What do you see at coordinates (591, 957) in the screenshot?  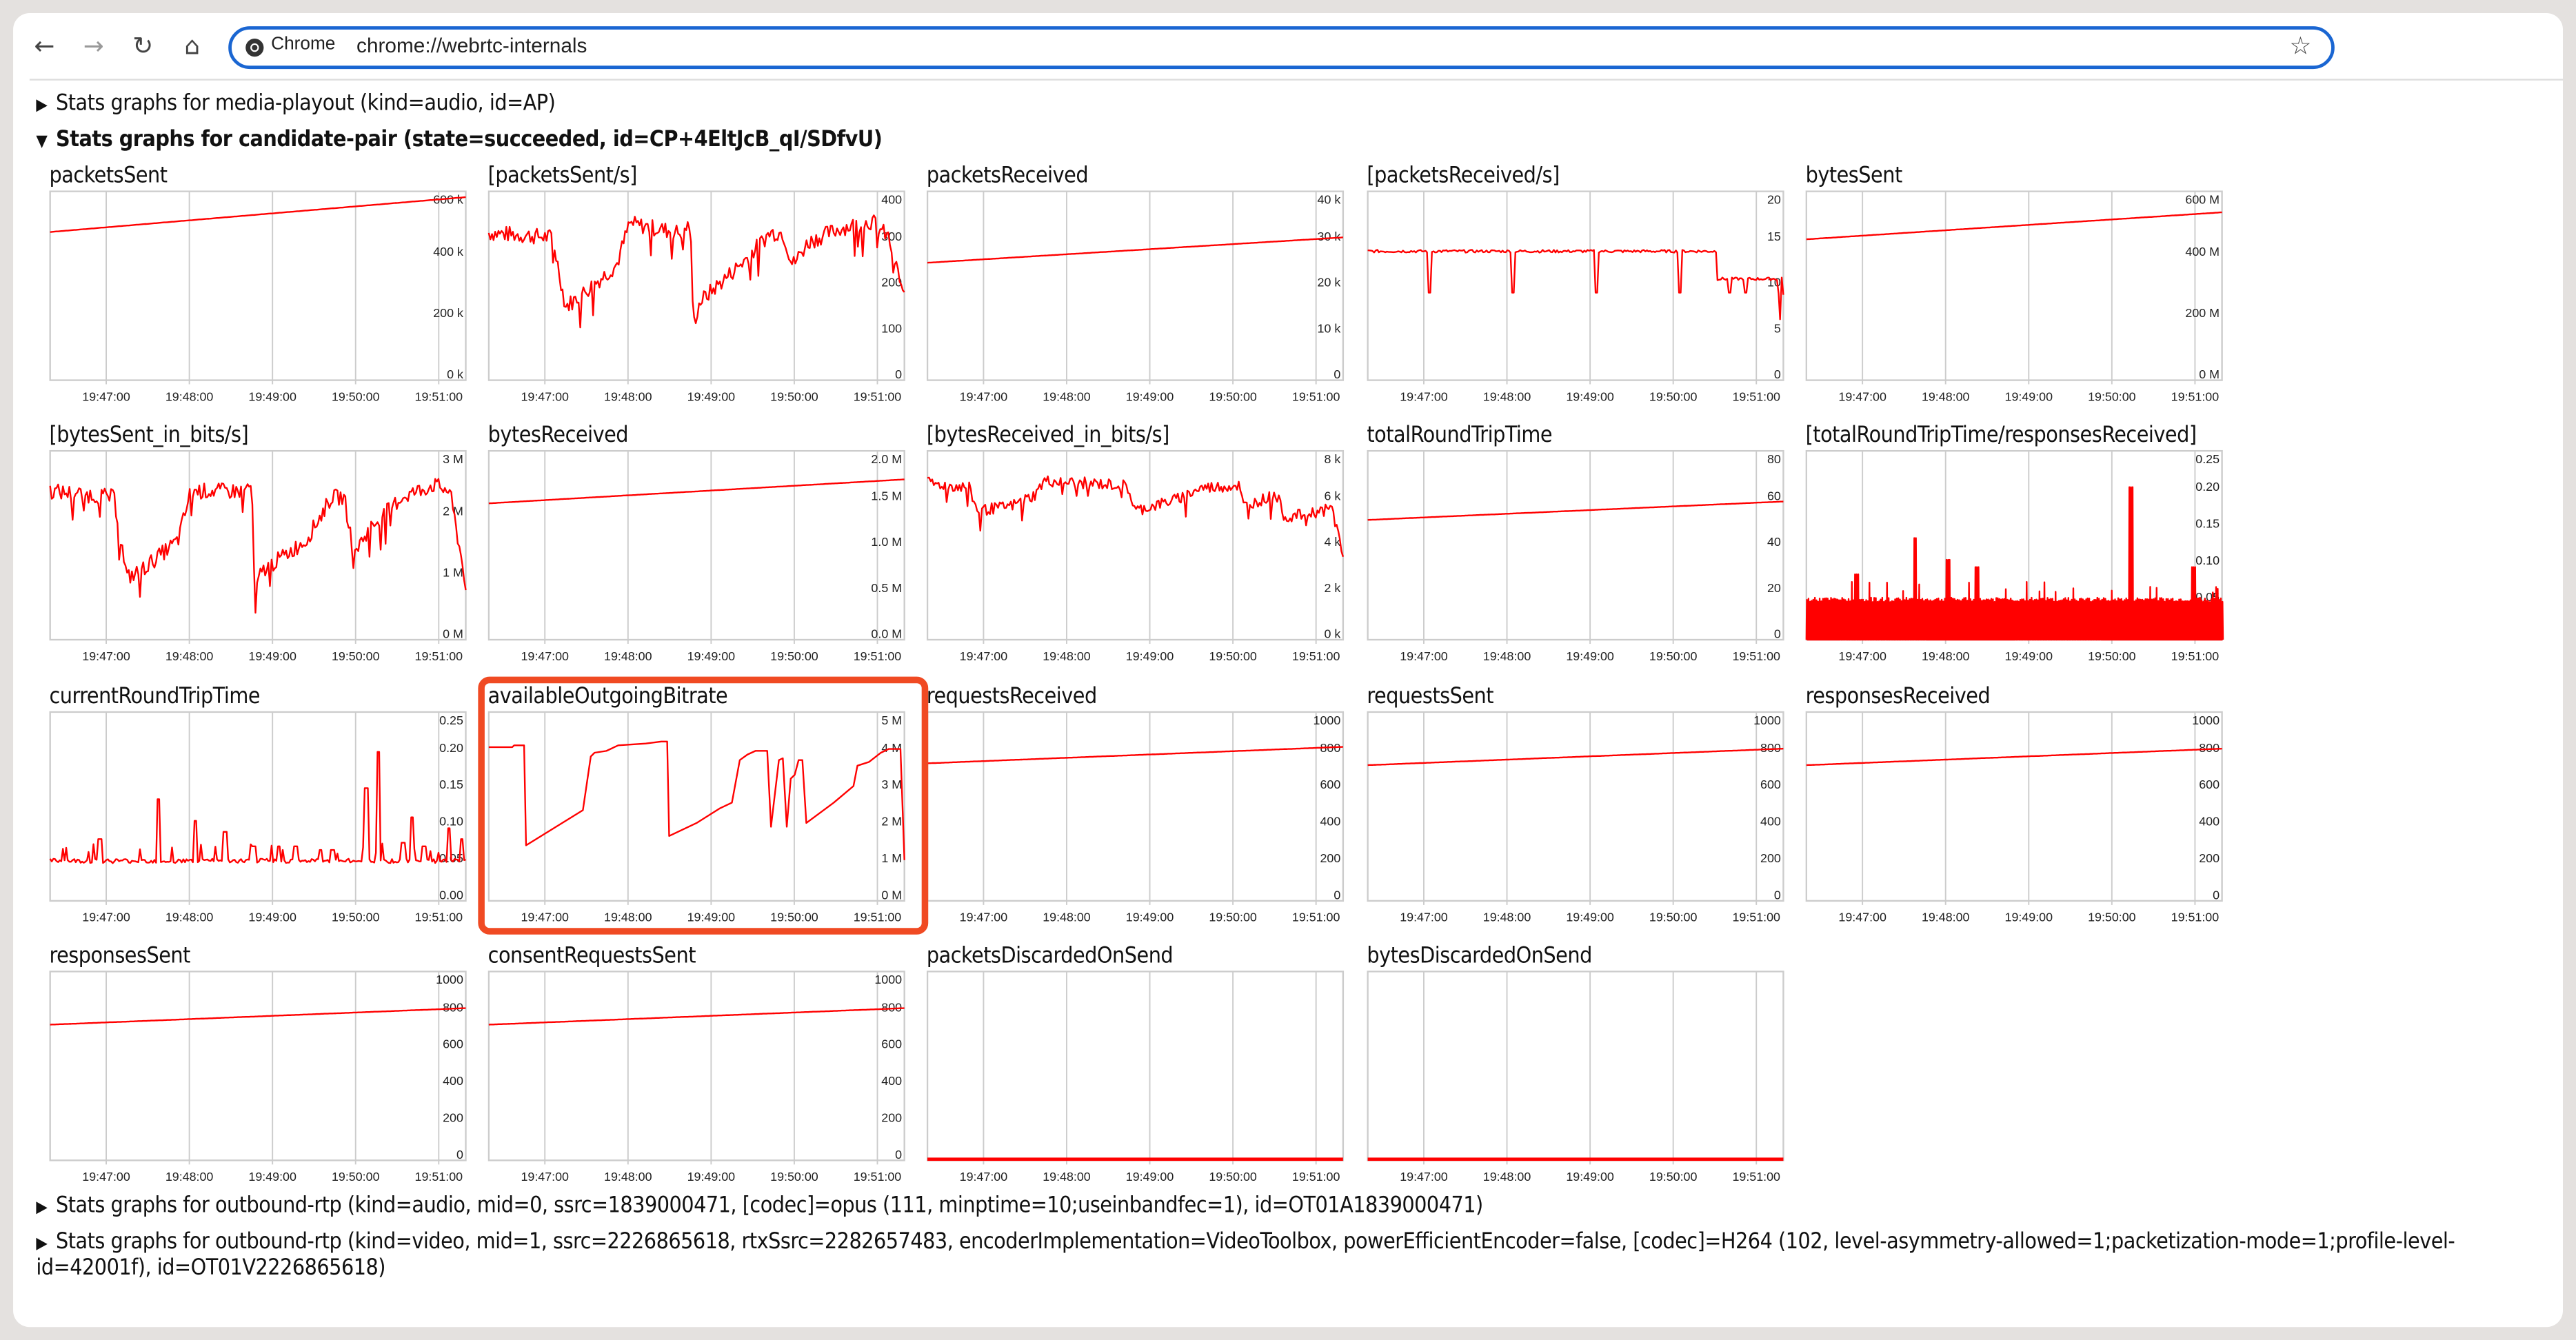 I see `graph-title: consentRequestsSent` at bounding box center [591, 957].